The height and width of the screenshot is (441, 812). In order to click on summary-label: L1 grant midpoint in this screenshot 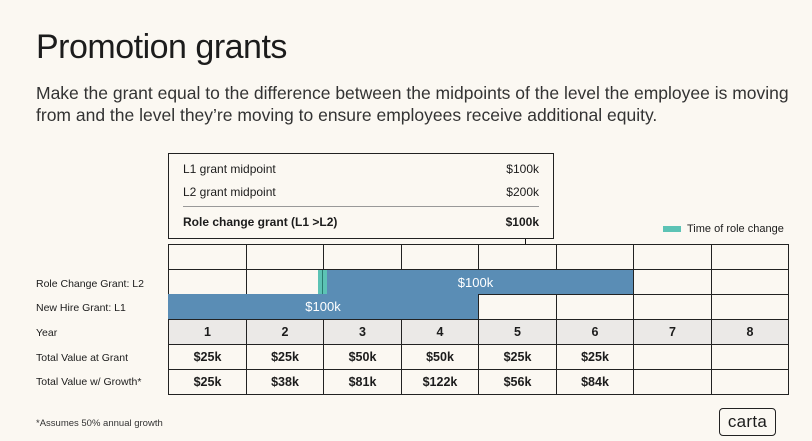, I will do `click(229, 169)`.